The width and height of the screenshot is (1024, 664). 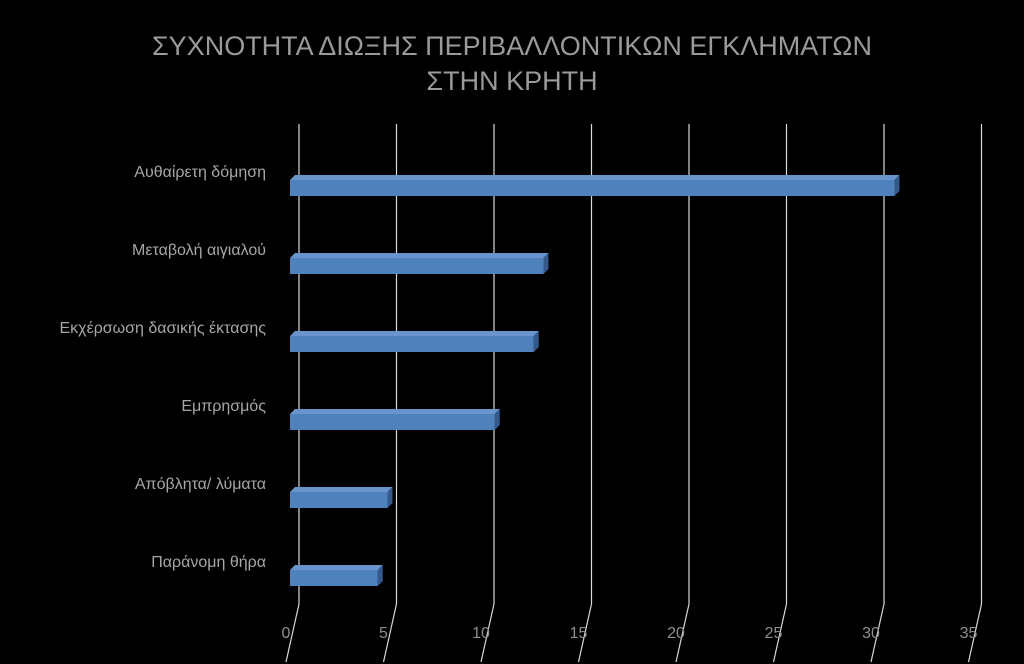 What do you see at coordinates (163, 328) in the screenshot?
I see `category-label: Εκχέρσωση δασικής έκτασης` at bounding box center [163, 328].